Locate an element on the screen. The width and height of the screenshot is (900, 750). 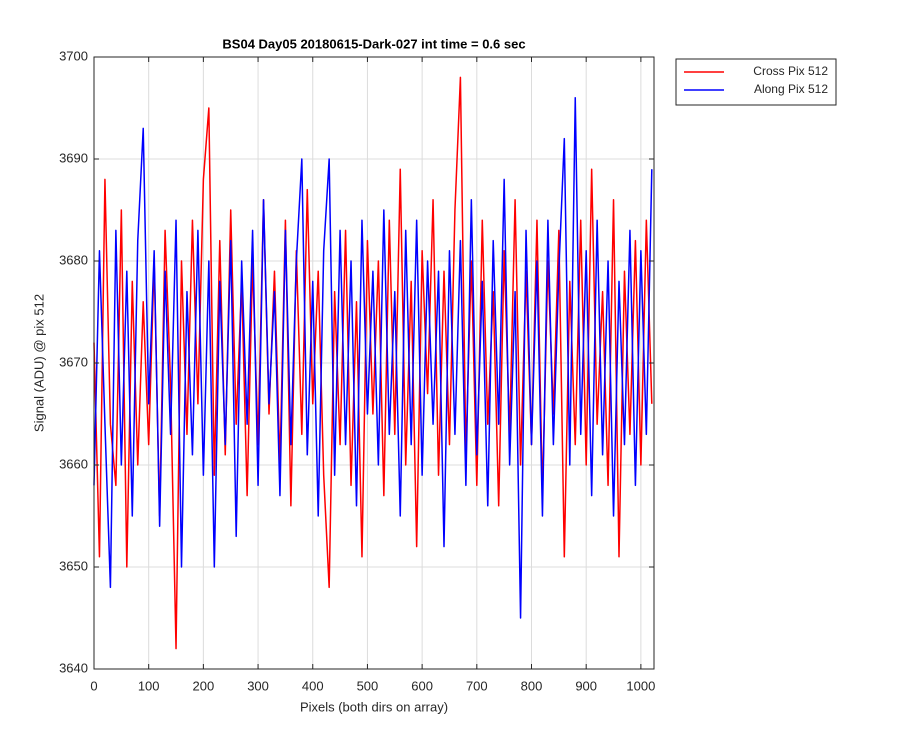
x-tick-label: 500 is located at coordinates (368, 685).